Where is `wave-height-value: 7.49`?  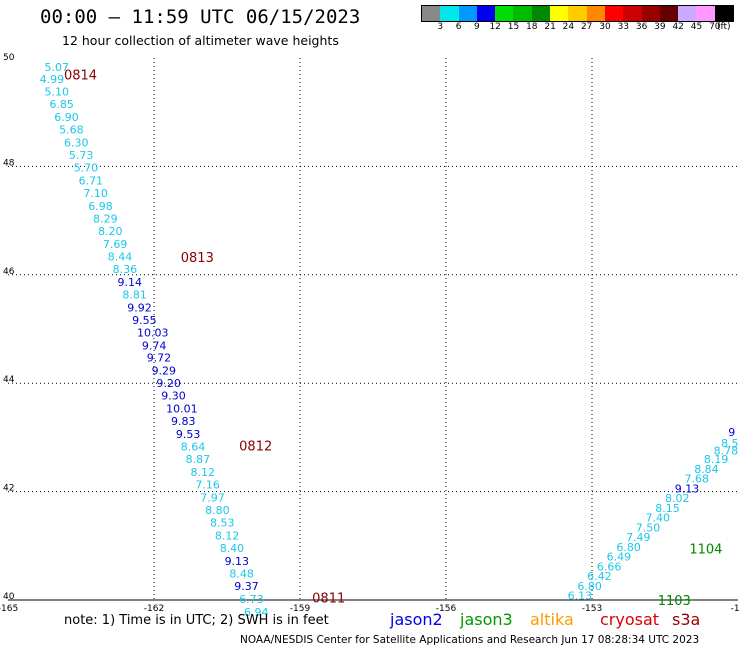
wave-height-value: 7.49 is located at coordinates (638, 537).